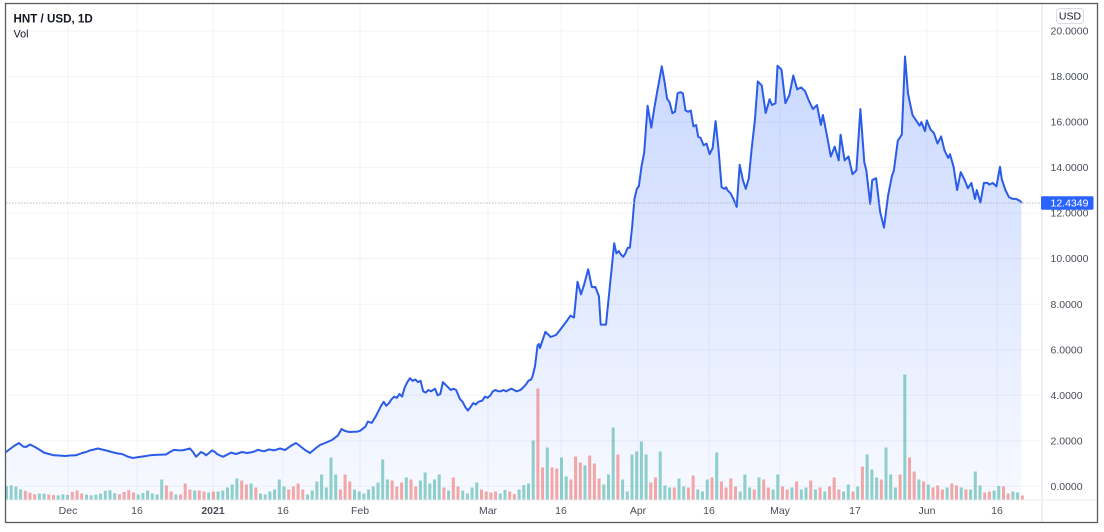 This screenshot has width=1104, height=532. Describe the element at coordinates (927, 511) in the screenshot. I see `svg-text: Jun` at that location.